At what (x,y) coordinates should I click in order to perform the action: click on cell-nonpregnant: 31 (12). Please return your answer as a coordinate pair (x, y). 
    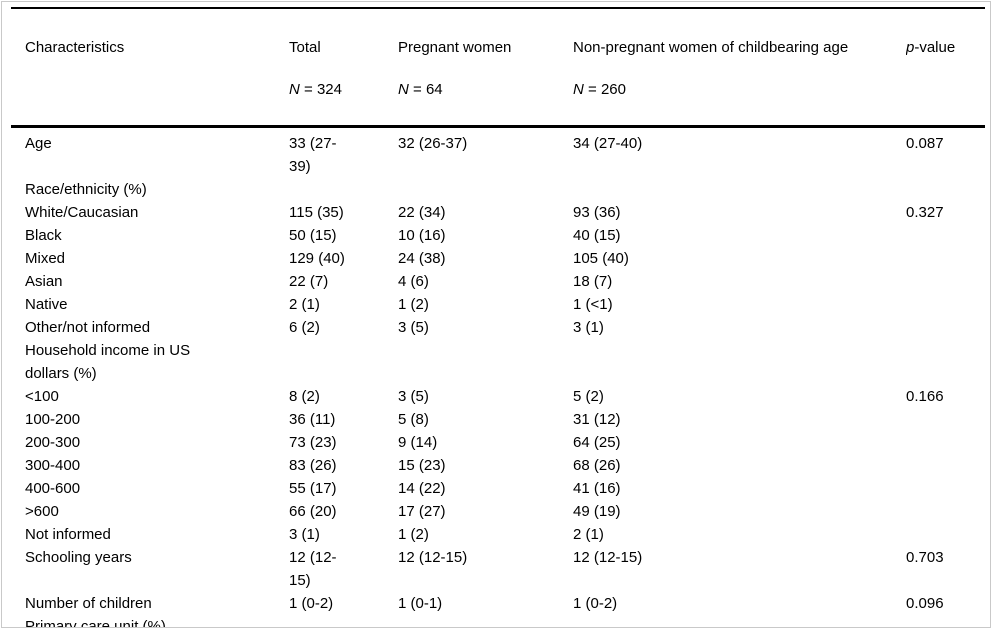
    Looking at the image, I should click on (597, 419).